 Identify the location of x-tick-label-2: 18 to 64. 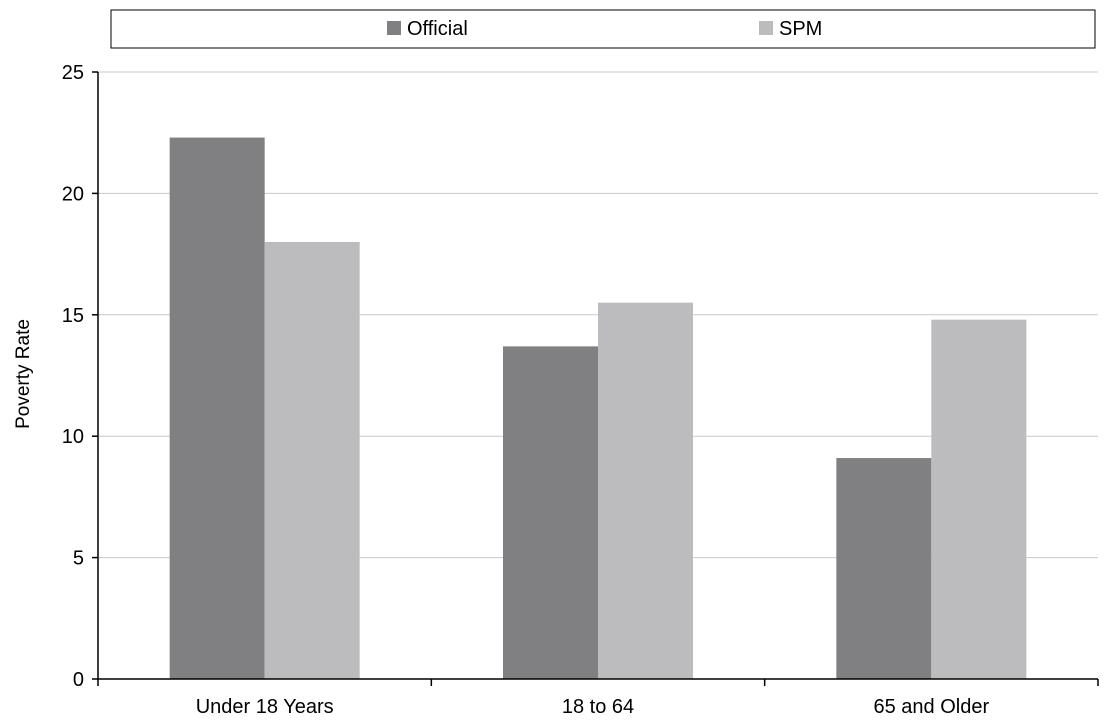
(598, 707).